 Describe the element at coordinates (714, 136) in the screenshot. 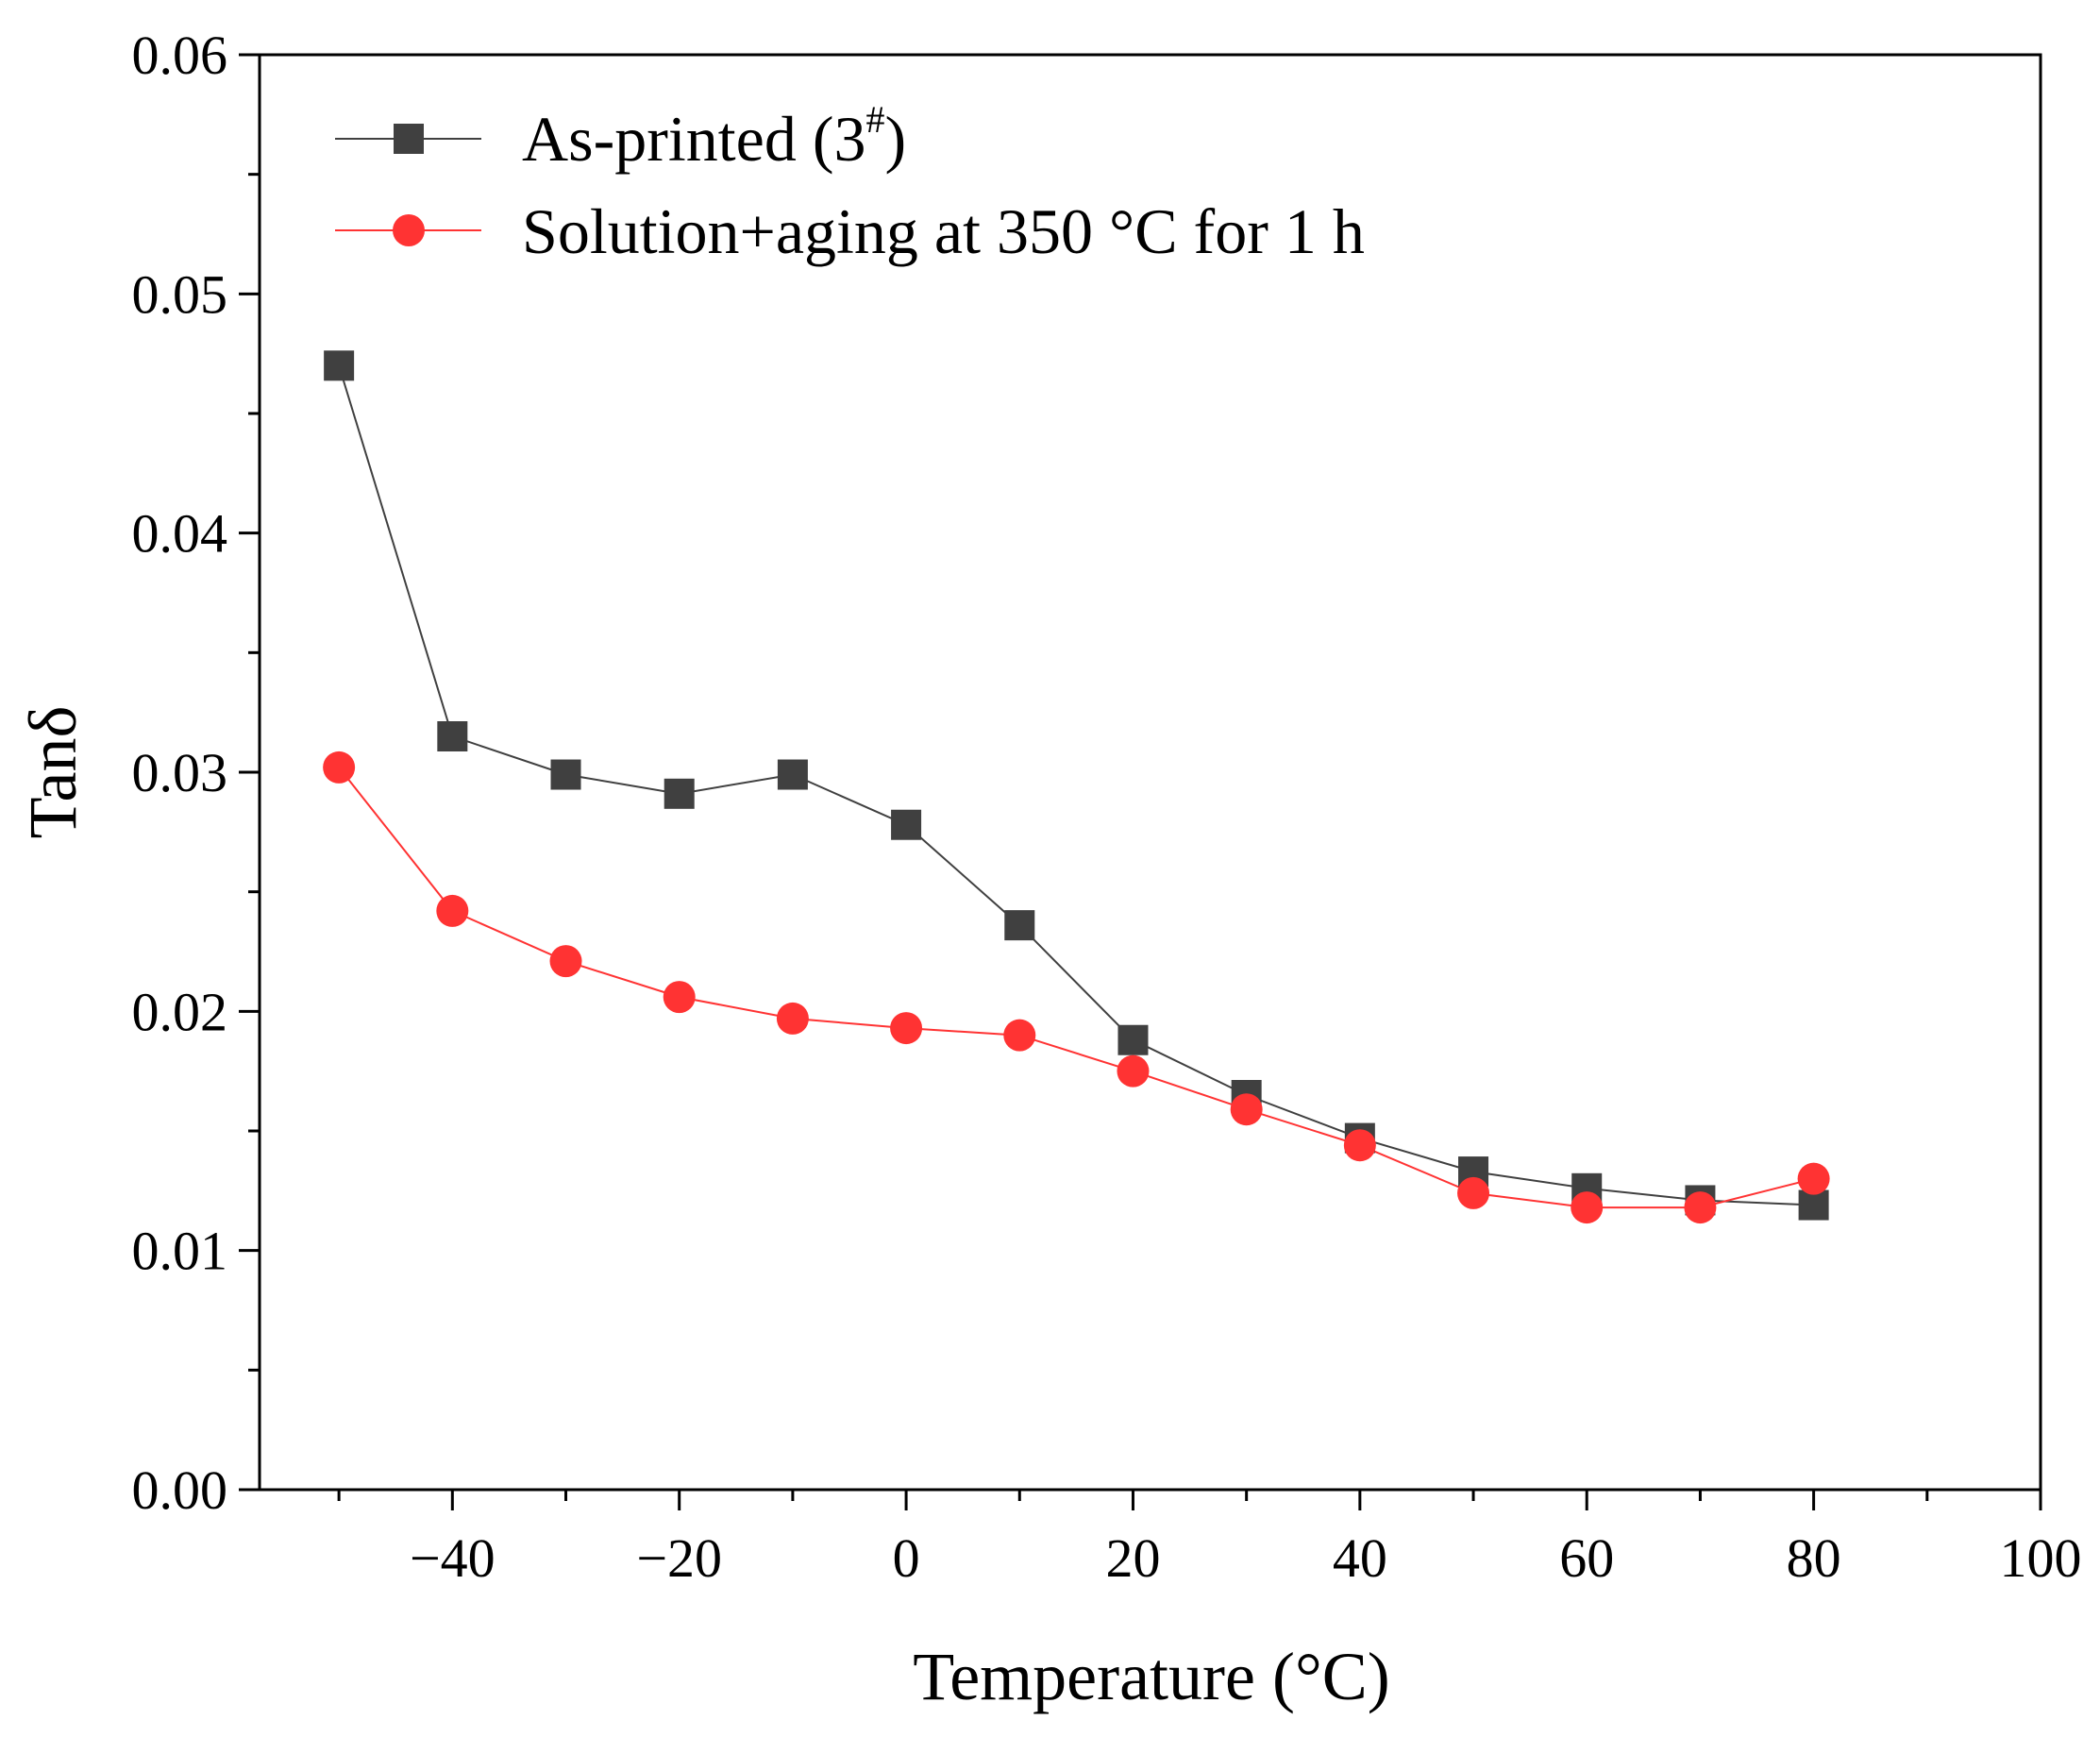

I see `legend-label-as-printed: As-printed (3#)` at that location.